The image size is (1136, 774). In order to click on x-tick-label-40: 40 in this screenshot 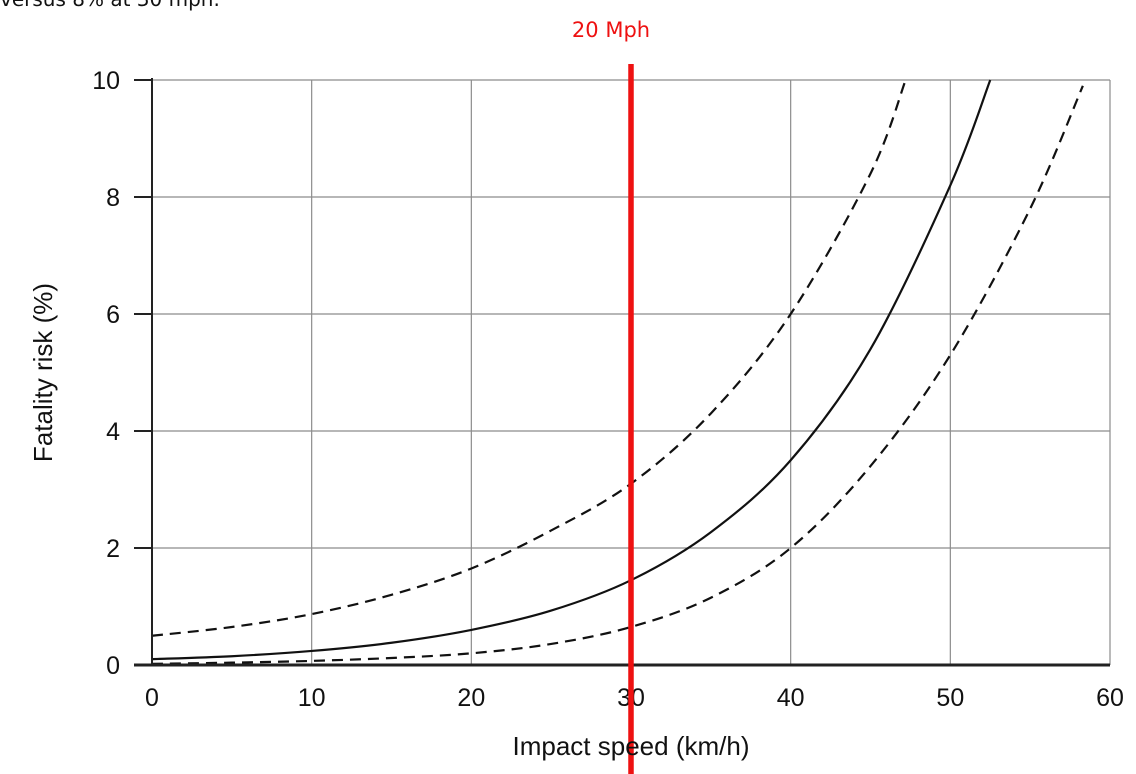, I will do `click(791, 698)`.